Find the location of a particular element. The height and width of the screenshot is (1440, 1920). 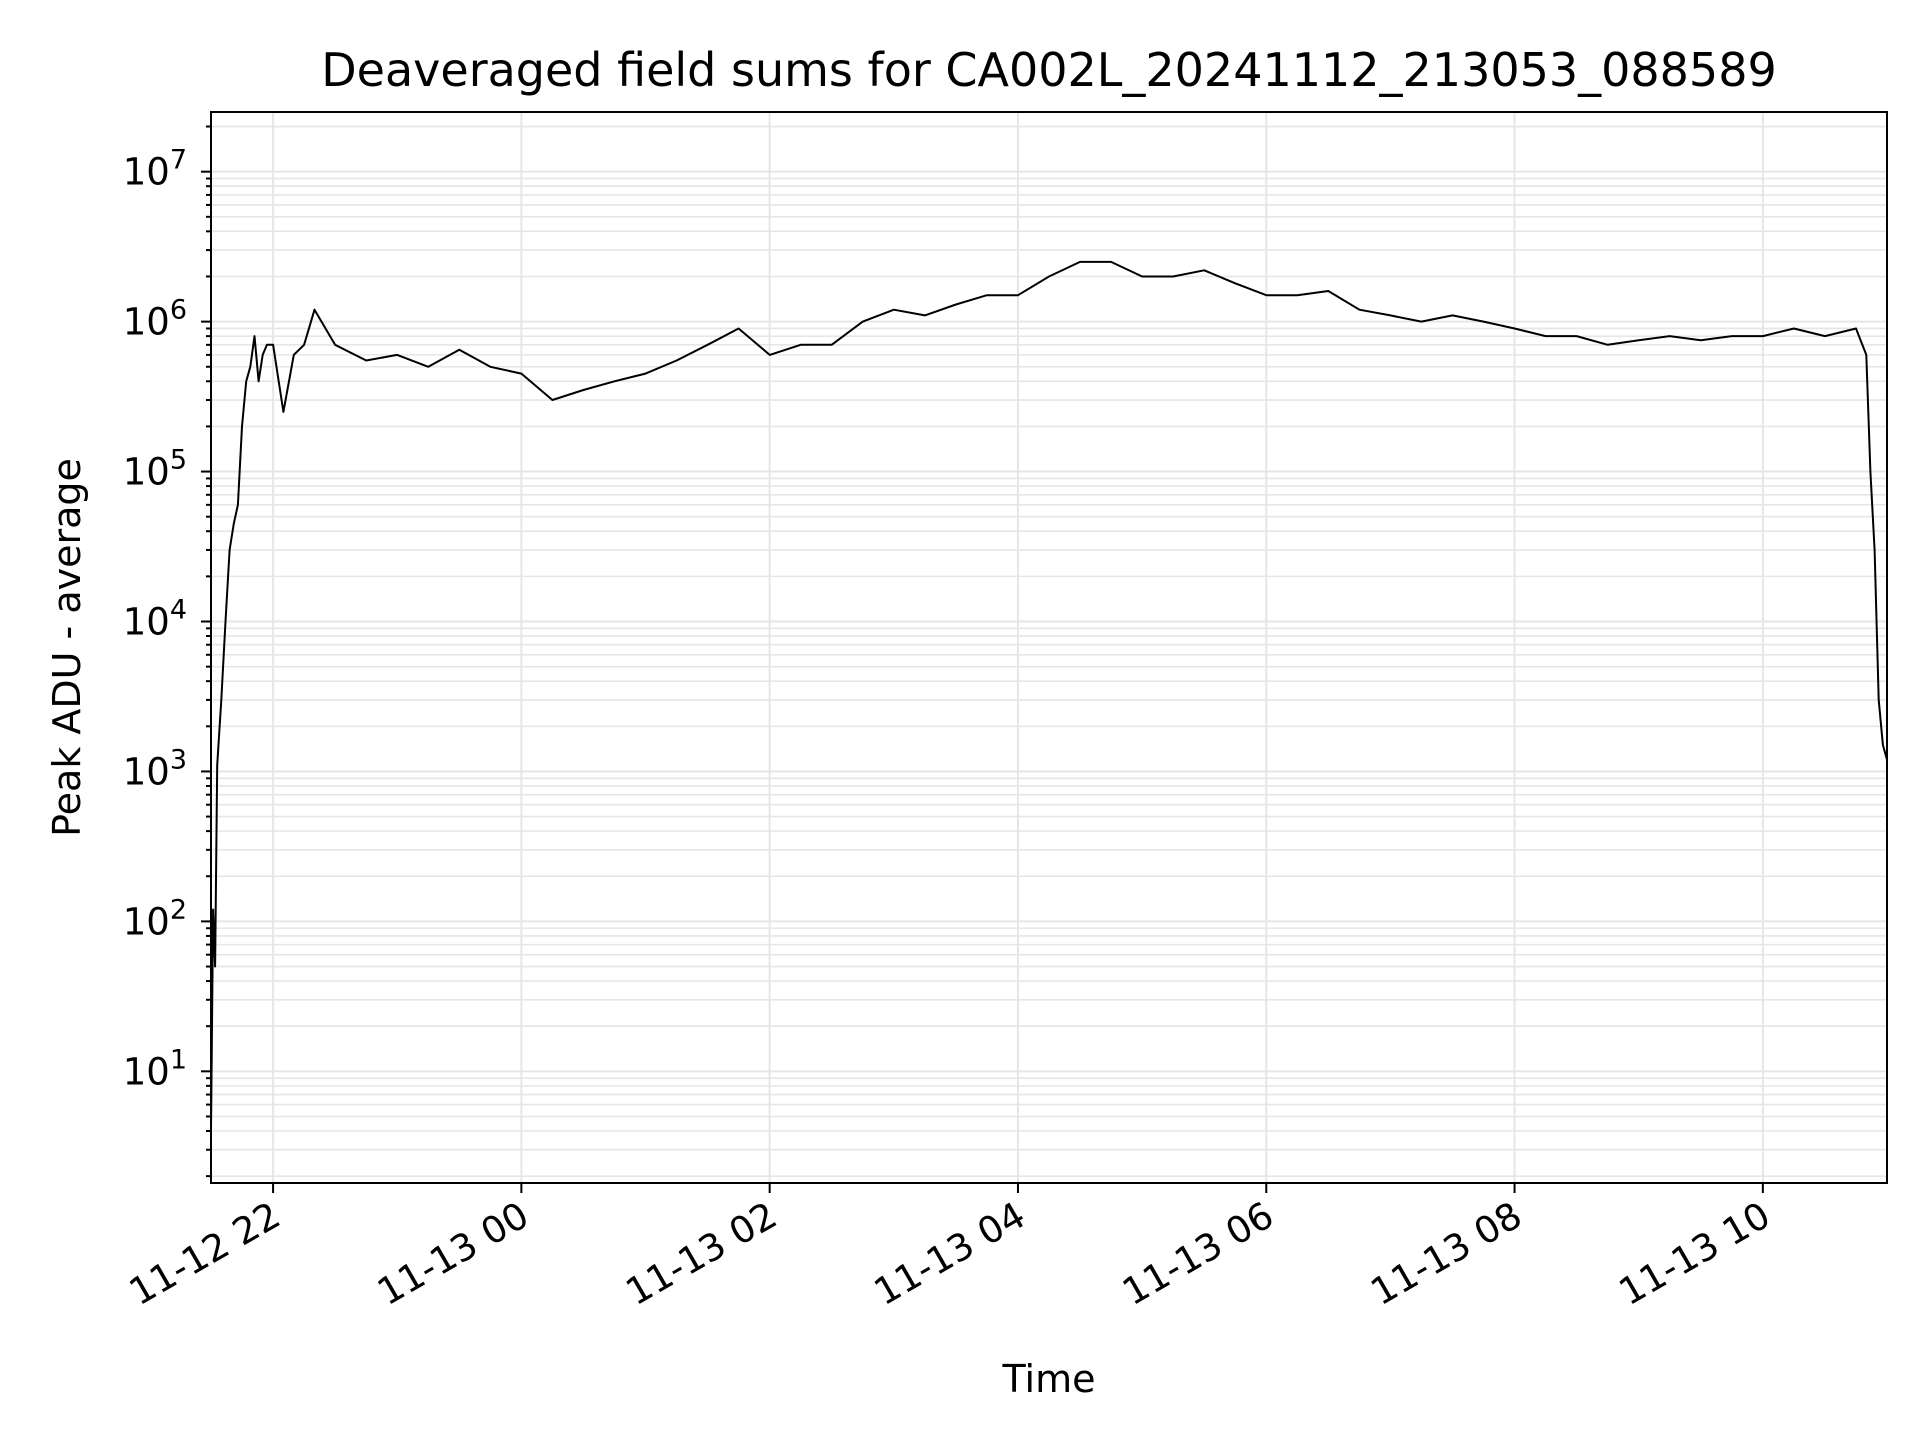

y-tick-label: 10¹ is located at coordinates (155, 1068).